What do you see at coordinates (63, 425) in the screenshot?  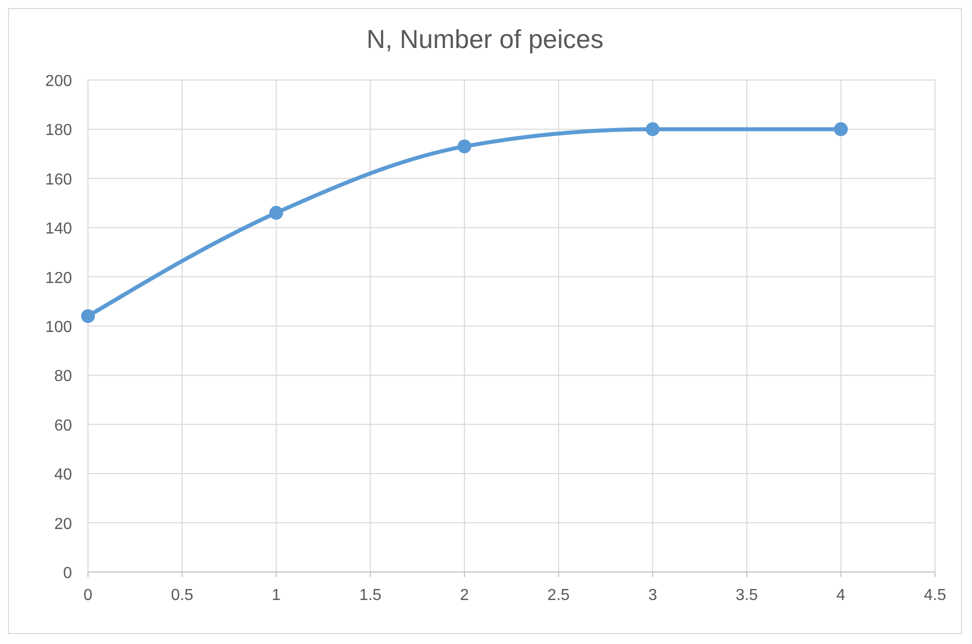 I see `y-tick-label: 60` at bounding box center [63, 425].